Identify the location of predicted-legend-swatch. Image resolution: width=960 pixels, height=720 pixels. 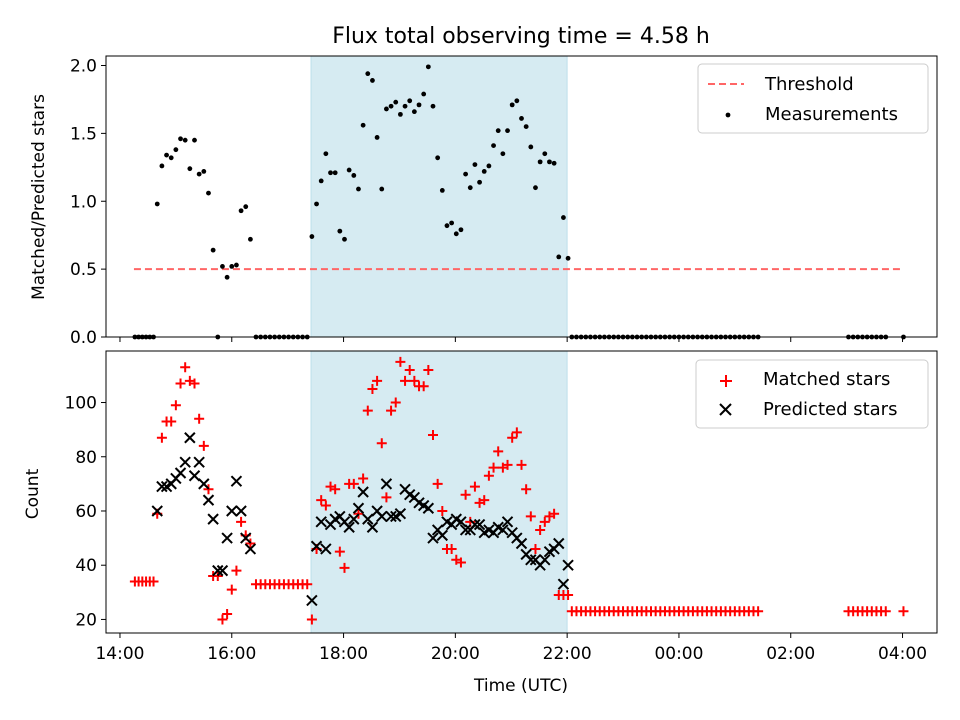
(725, 409).